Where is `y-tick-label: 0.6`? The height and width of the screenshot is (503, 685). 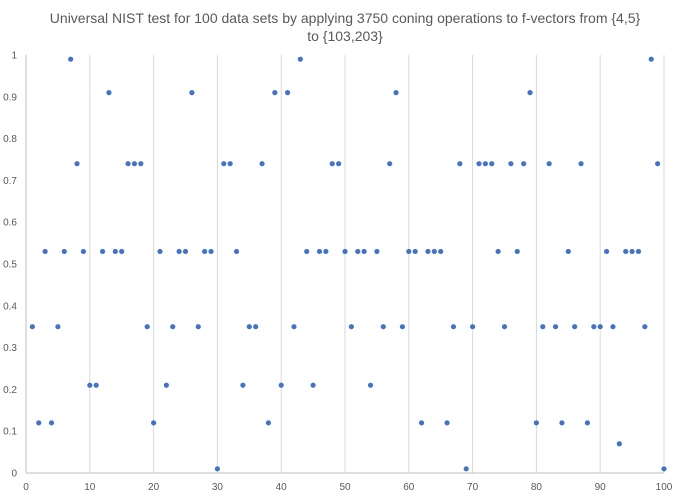 y-tick-label: 0.6 is located at coordinates (10, 223).